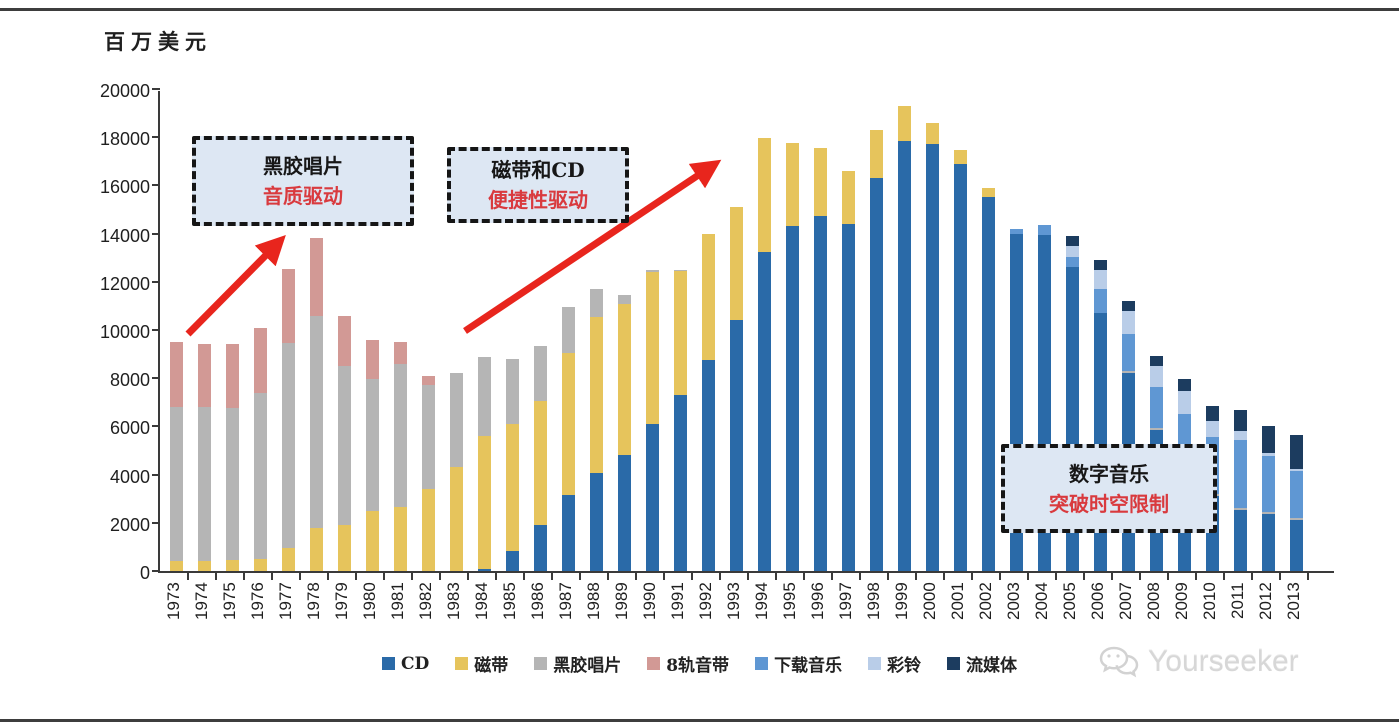 The height and width of the screenshot is (728, 1399). What do you see at coordinates (808, 666) in the screenshot?
I see `legend-label: 下载音乐` at bounding box center [808, 666].